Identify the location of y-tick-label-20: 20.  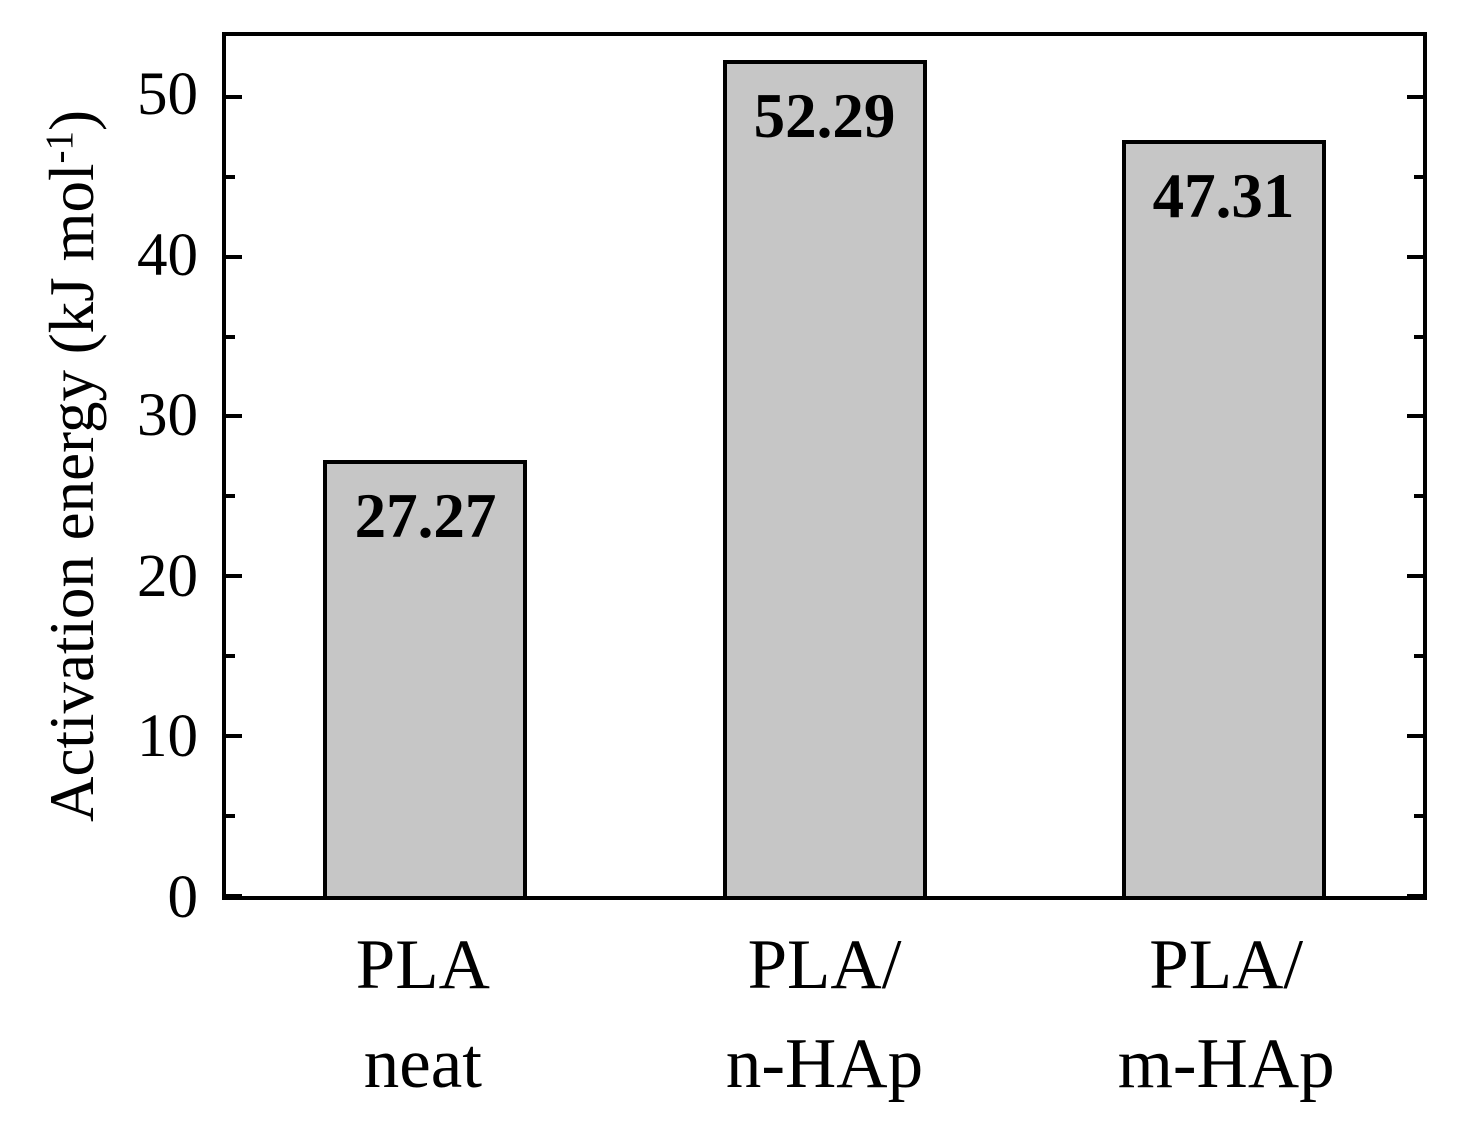
(167, 576).